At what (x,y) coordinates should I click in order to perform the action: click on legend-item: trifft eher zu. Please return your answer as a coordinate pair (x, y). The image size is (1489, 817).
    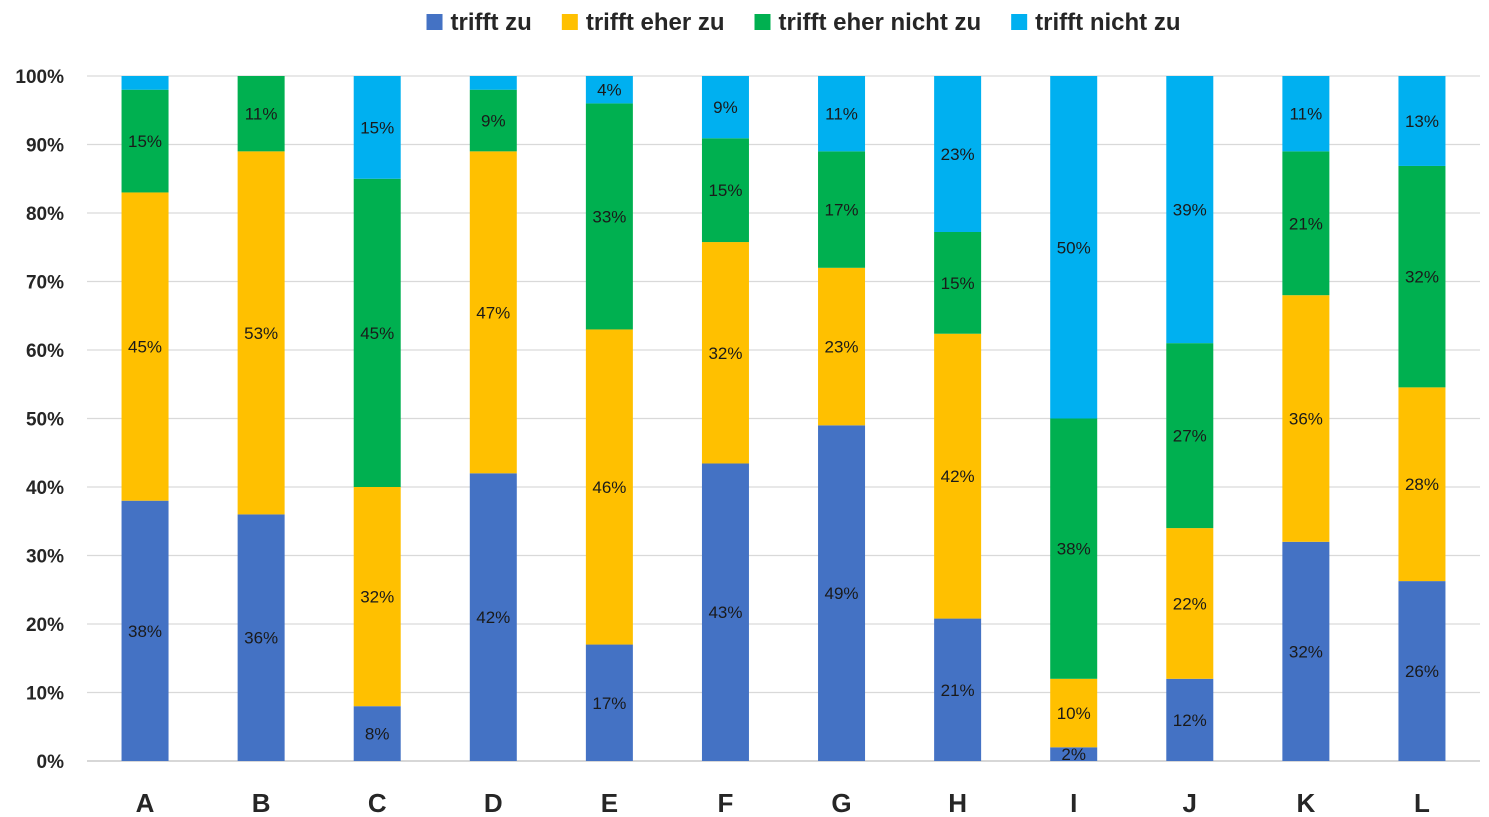
    Looking at the image, I should click on (643, 22).